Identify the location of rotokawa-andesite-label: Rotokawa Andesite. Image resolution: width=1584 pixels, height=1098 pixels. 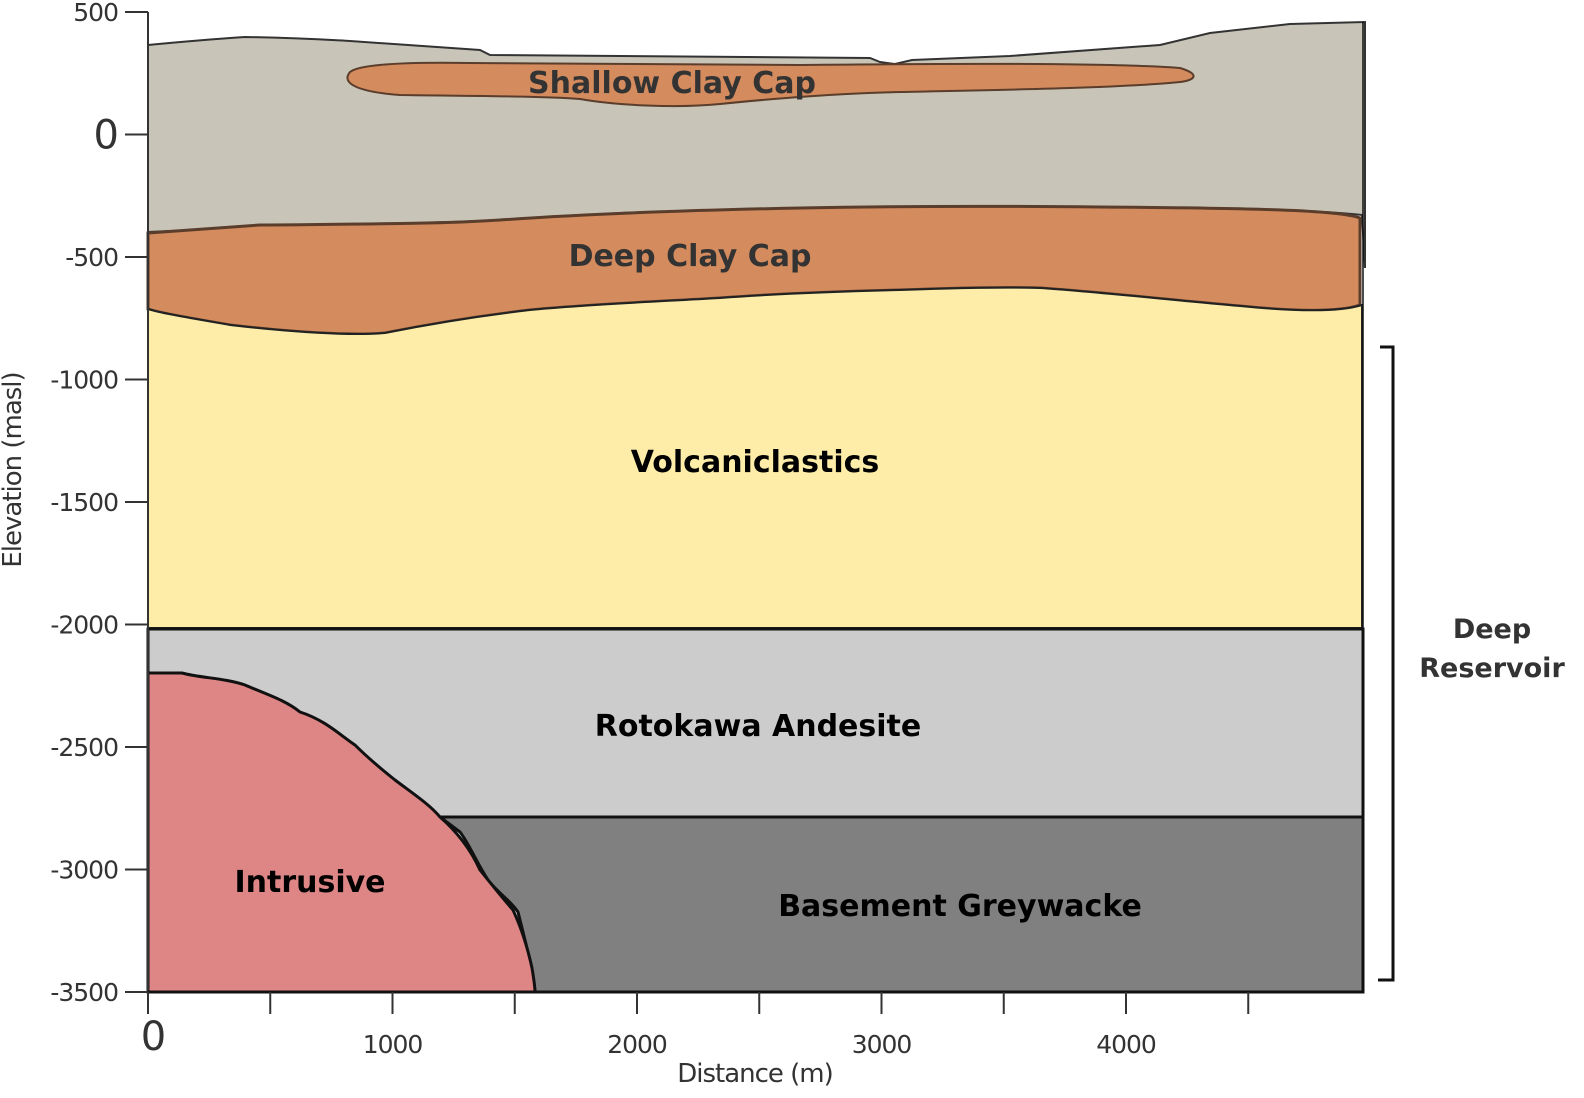
(758, 726).